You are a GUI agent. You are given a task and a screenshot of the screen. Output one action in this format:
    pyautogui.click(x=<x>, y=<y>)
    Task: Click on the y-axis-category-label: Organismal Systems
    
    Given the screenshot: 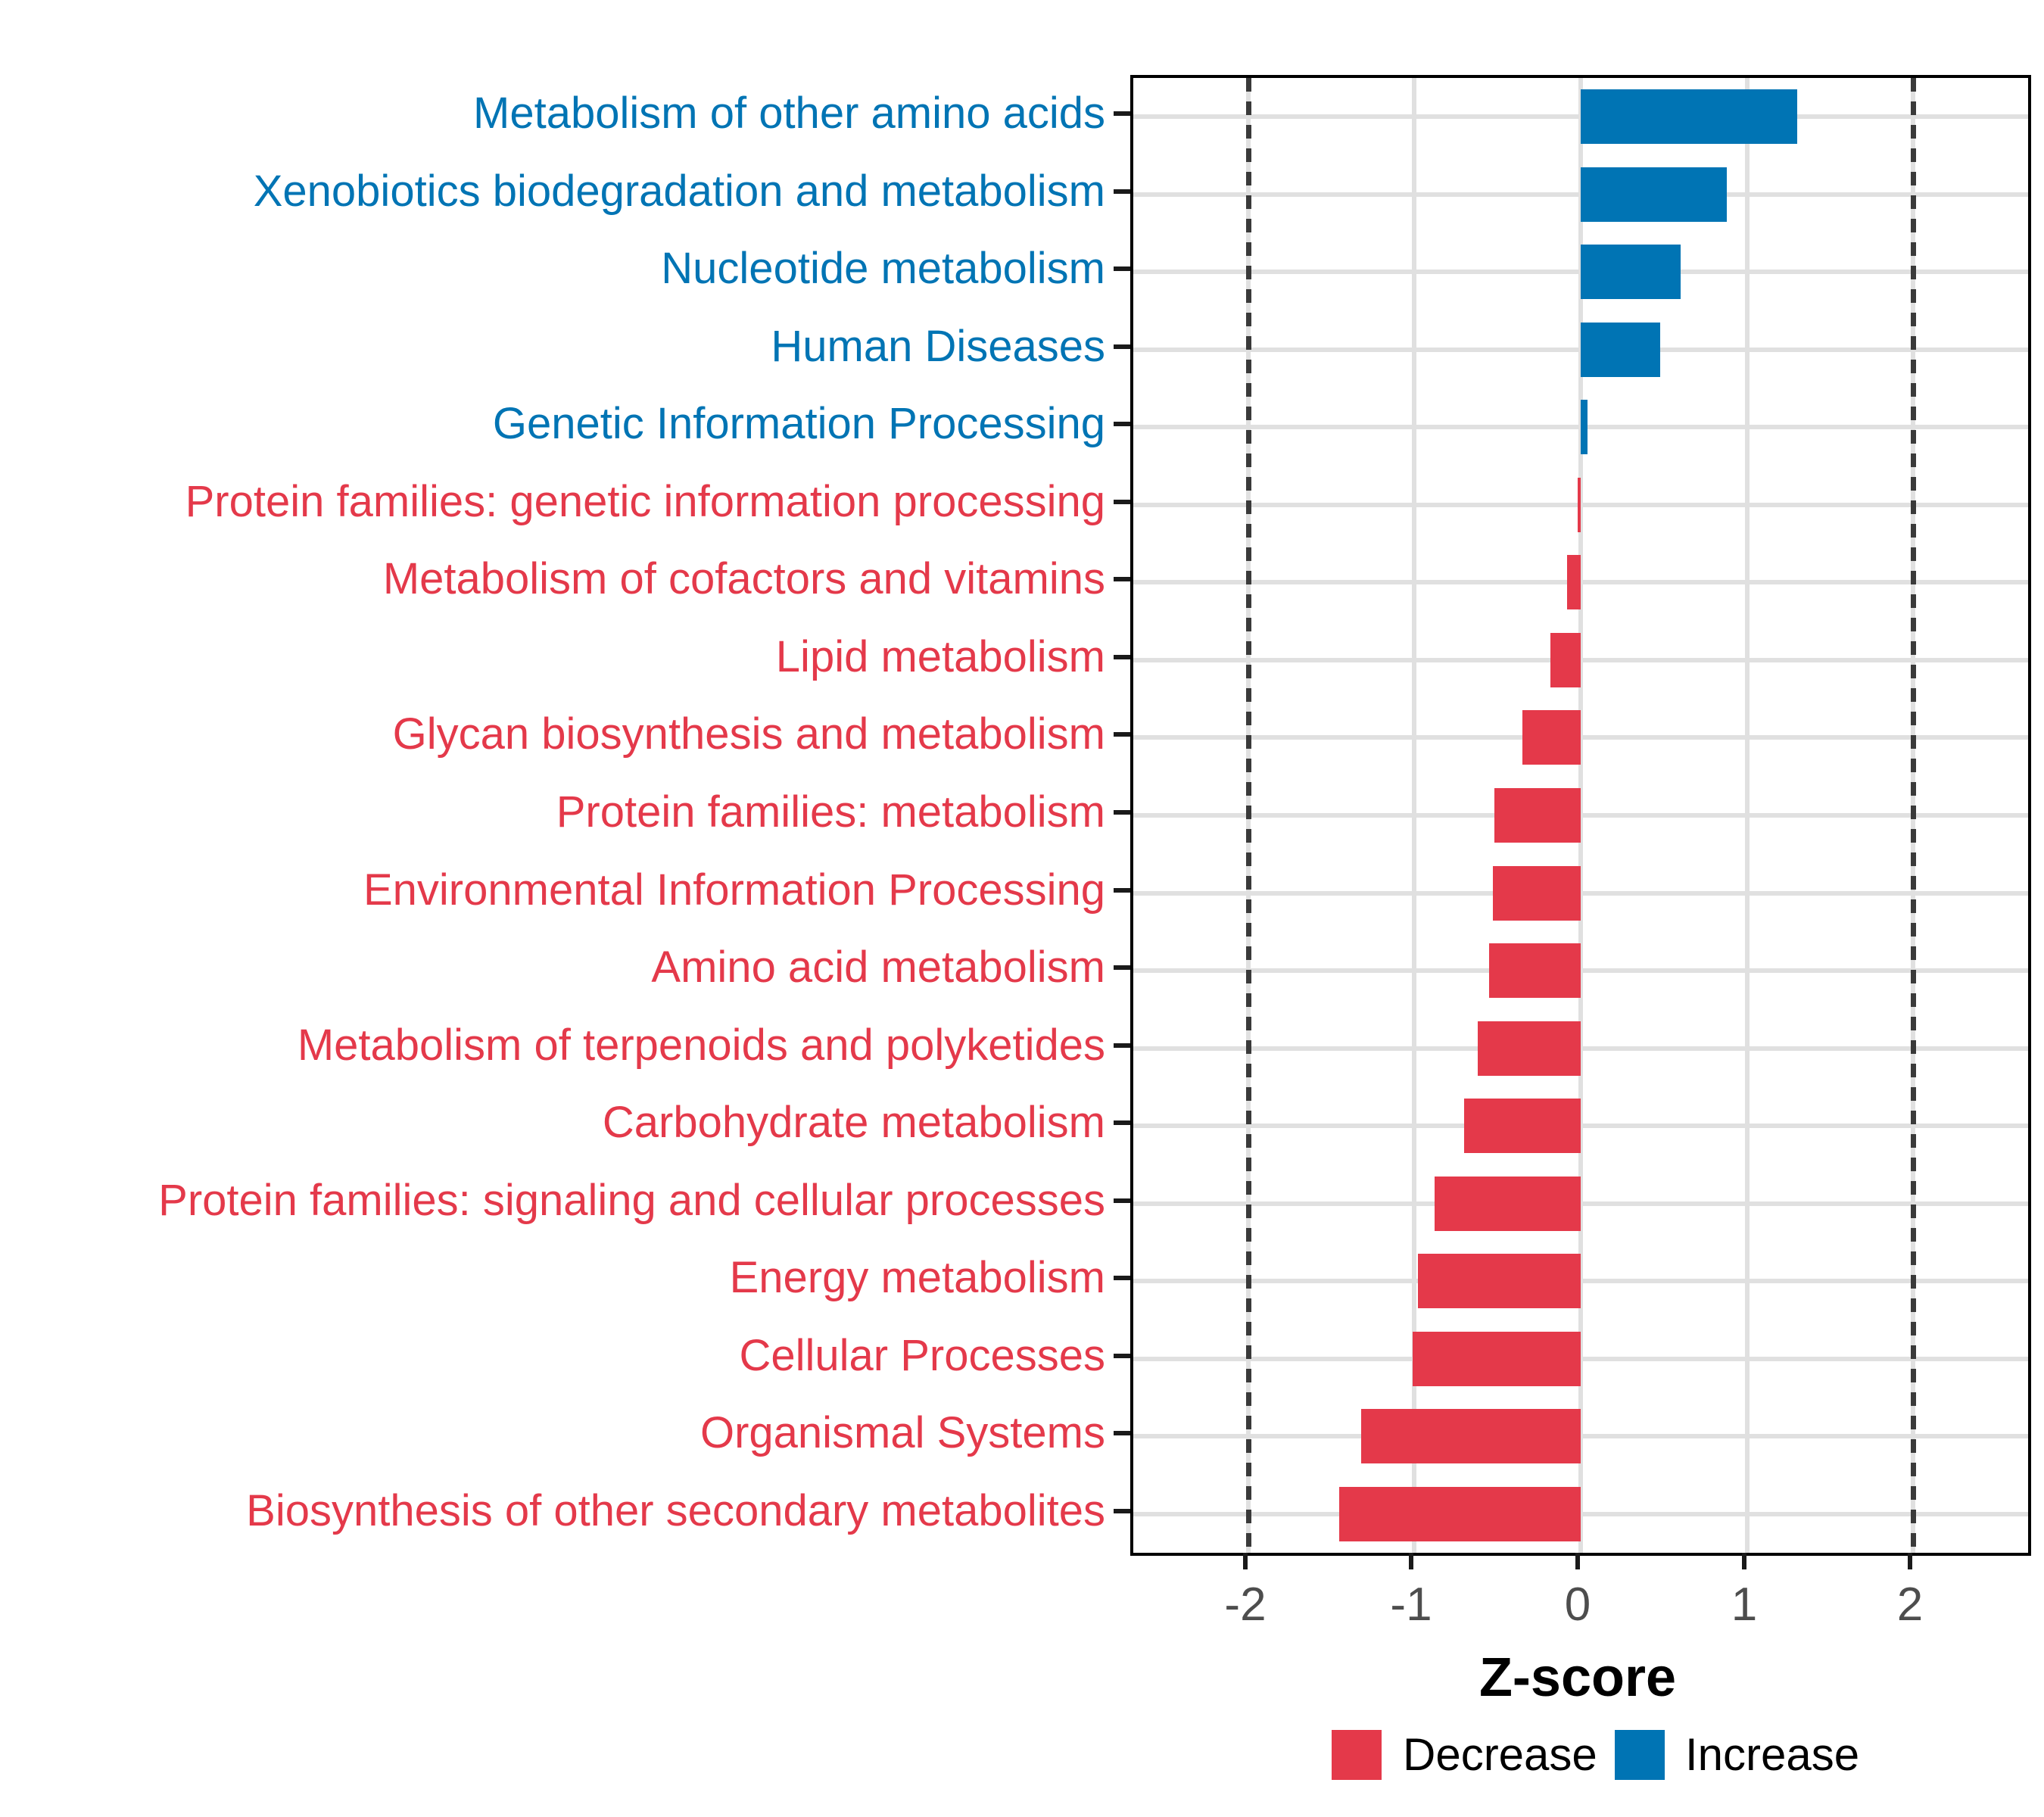 What is the action you would take?
    pyautogui.click(x=902, y=1432)
    